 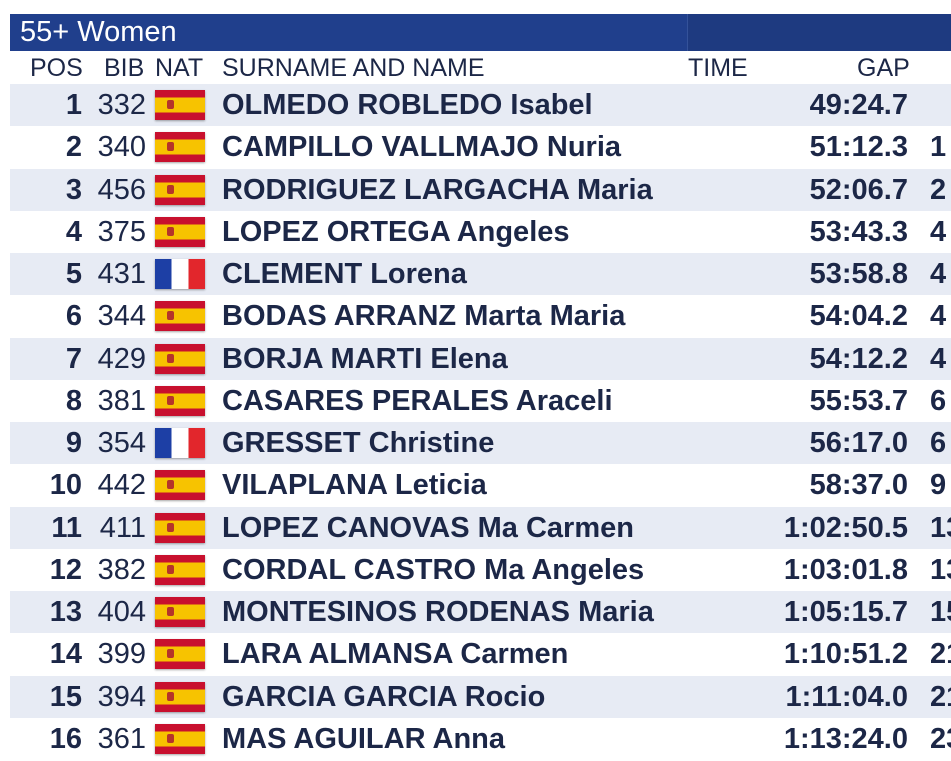 I want to click on bib: 431, so click(x=121, y=274).